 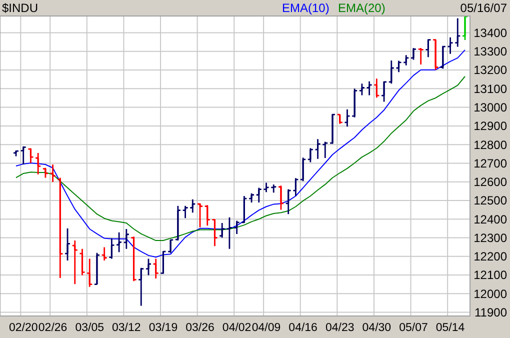 I want to click on x-tick-label: 03/19, so click(x=163, y=328).